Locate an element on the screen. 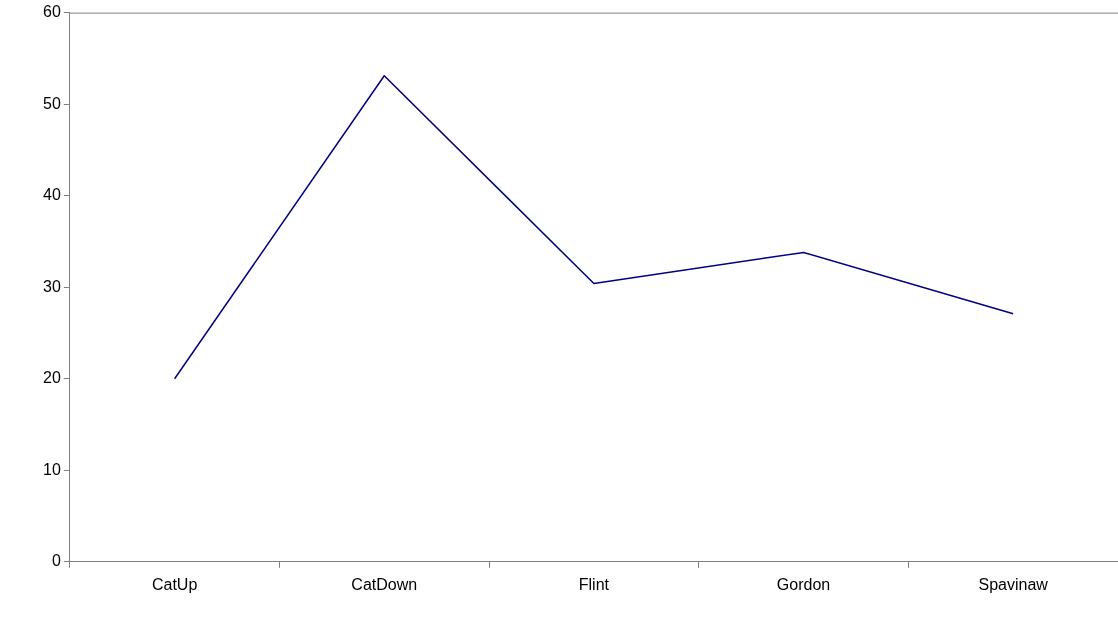 The height and width of the screenshot is (618, 1118). y-tick-label: 50 is located at coordinates (52, 103).